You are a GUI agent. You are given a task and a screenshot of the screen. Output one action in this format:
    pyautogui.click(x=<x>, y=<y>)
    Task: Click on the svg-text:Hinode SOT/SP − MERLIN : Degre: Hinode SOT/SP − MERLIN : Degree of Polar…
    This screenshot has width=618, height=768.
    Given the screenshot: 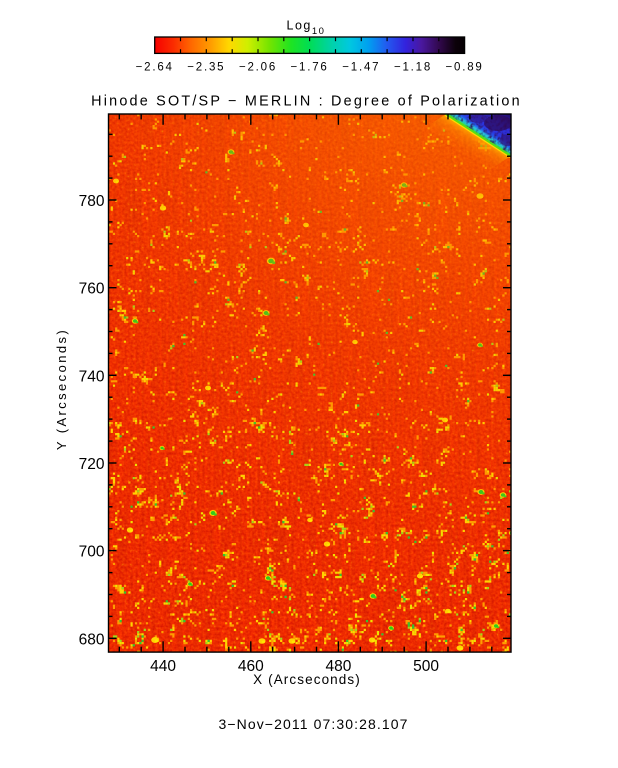 What is the action you would take?
    pyautogui.click(x=306, y=102)
    